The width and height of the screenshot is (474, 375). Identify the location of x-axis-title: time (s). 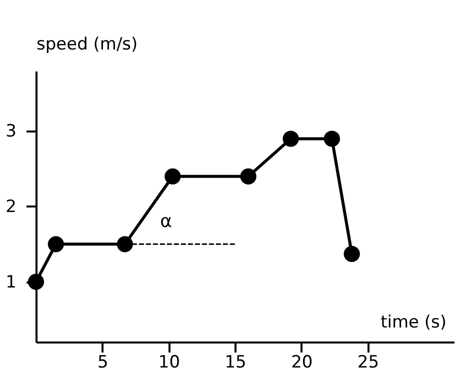
(413, 322).